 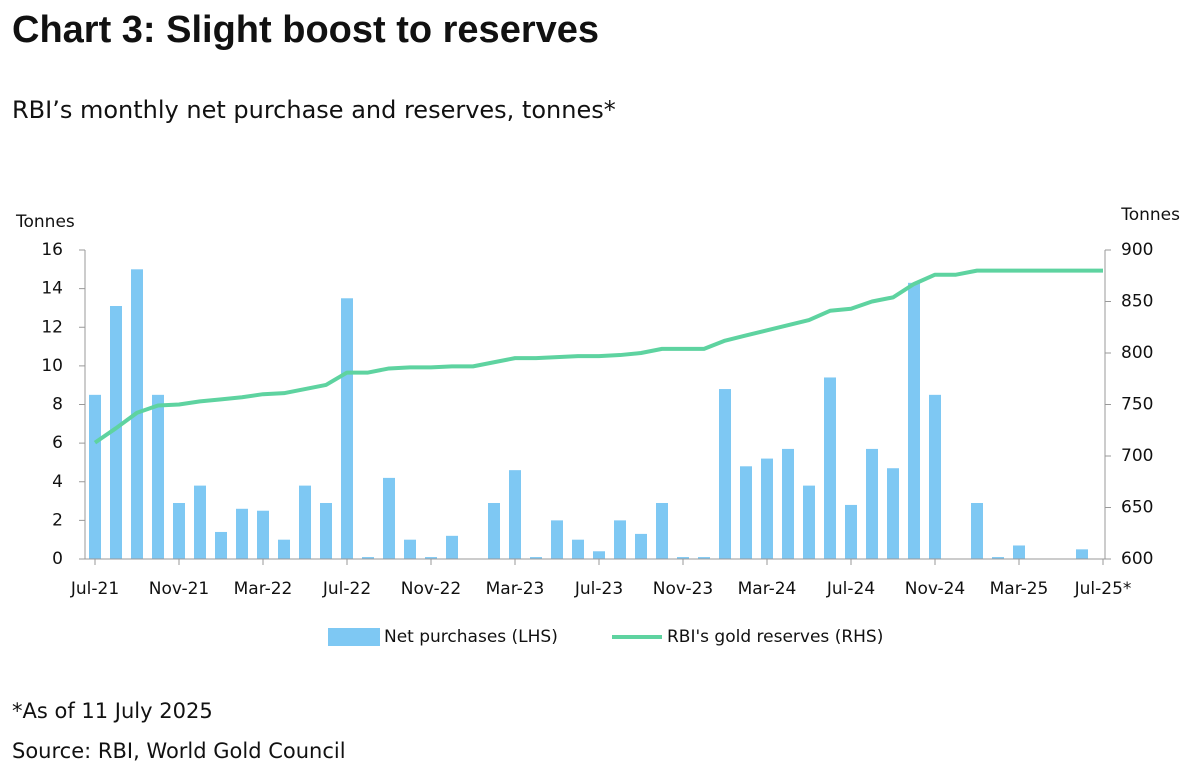 I want to click on y2-tick-label: 750, so click(x=1137, y=405).